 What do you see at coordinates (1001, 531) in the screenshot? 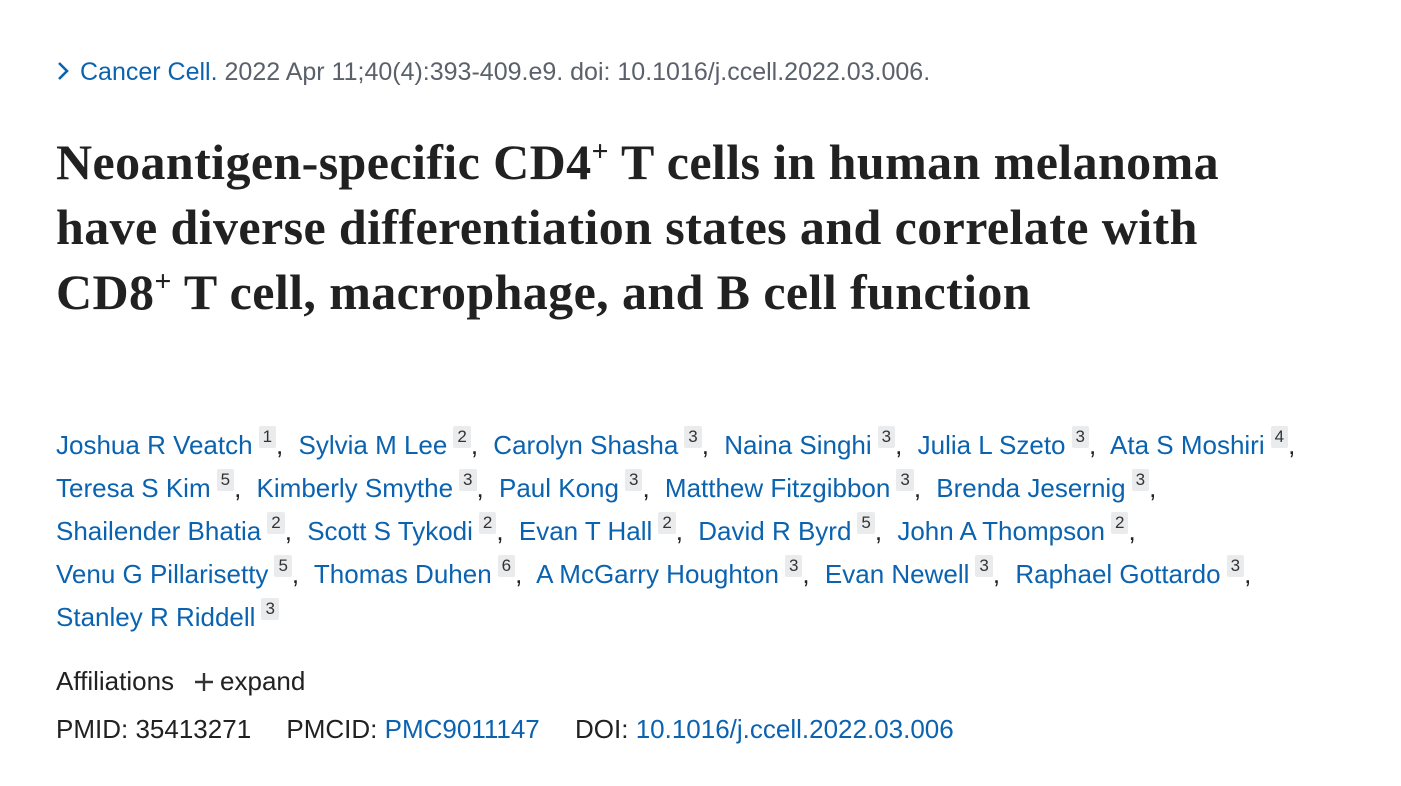
I see `author-link: John A Thompson` at bounding box center [1001, 531].